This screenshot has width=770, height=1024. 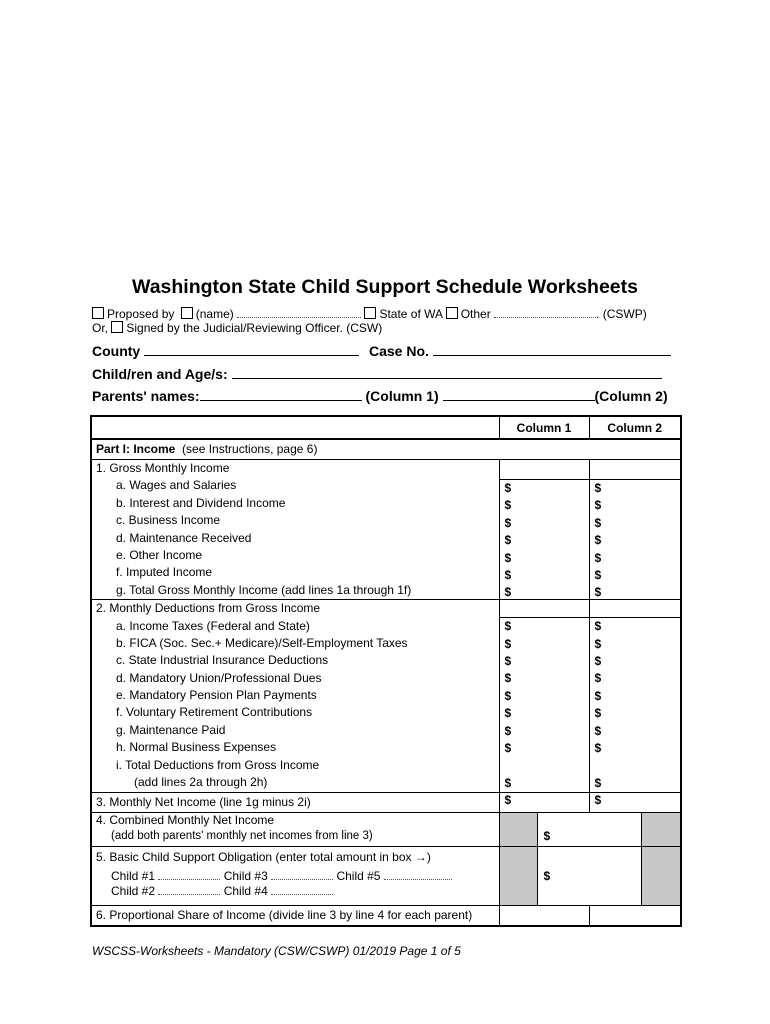 What do you see at coordinates (446, 372) in the screenshot?
I see `children-field` at bounding box center [446, 372].